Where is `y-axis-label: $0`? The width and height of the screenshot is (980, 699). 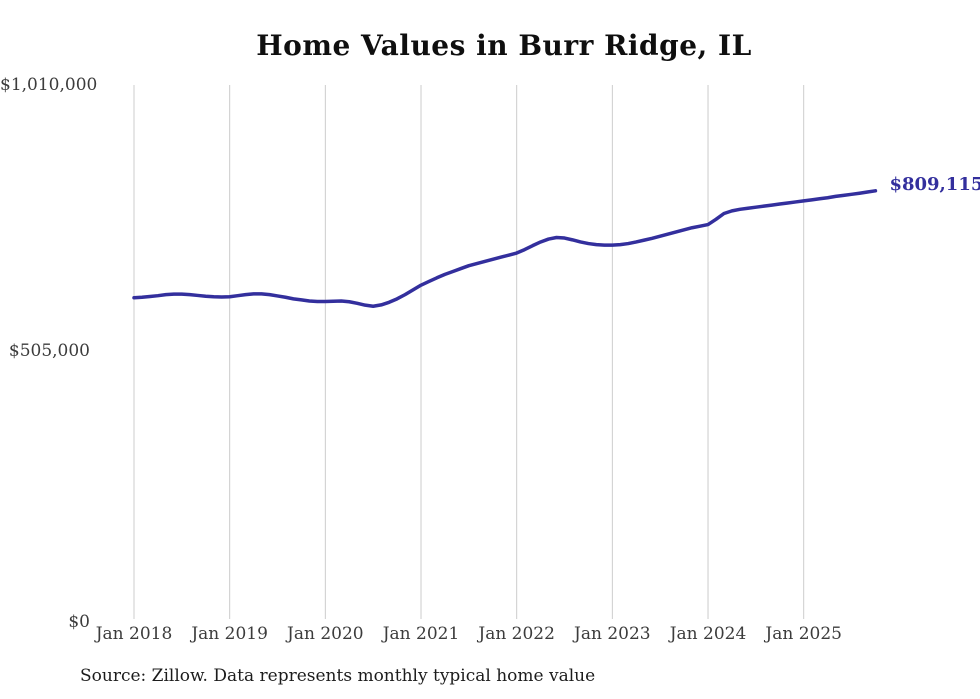
y-axis-label: $0 is located at coordinates (79, 622).